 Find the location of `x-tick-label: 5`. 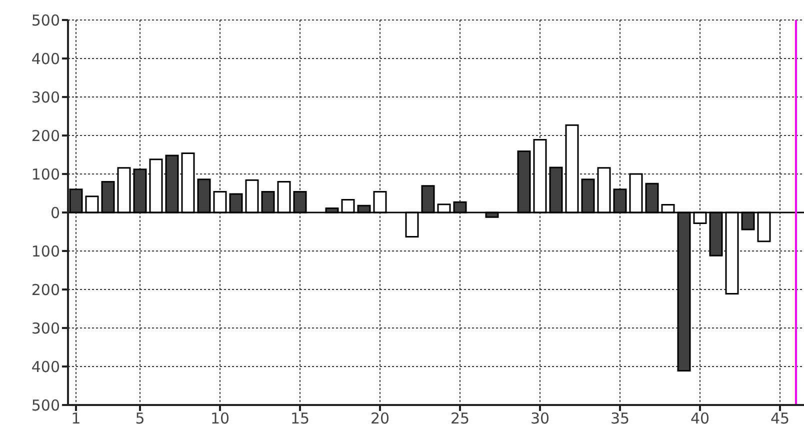

x-tick-label: 5 is located at coordinates (140, 419).